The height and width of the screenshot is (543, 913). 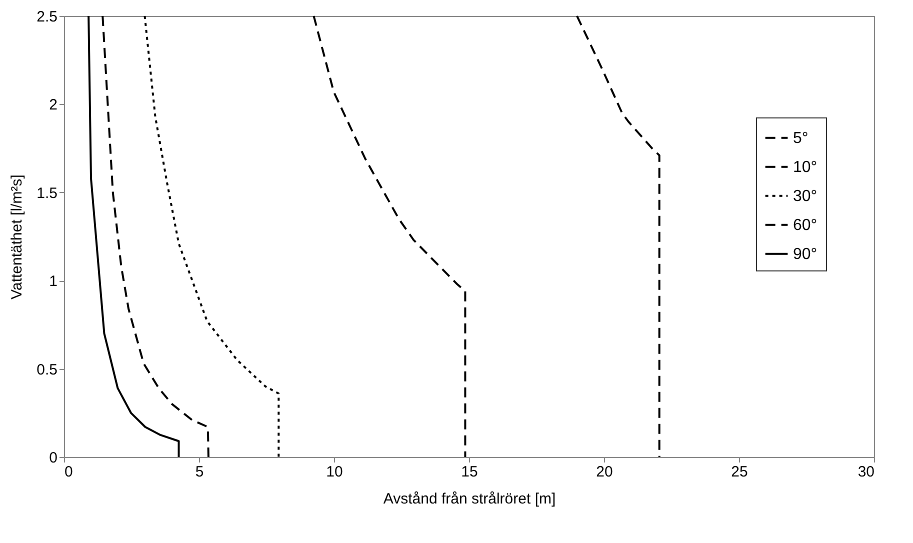 What do you see at coordinates (47, 17) in the screenshot?
I see `y-tick-label: 2.5` at bounding box center [47, 17].